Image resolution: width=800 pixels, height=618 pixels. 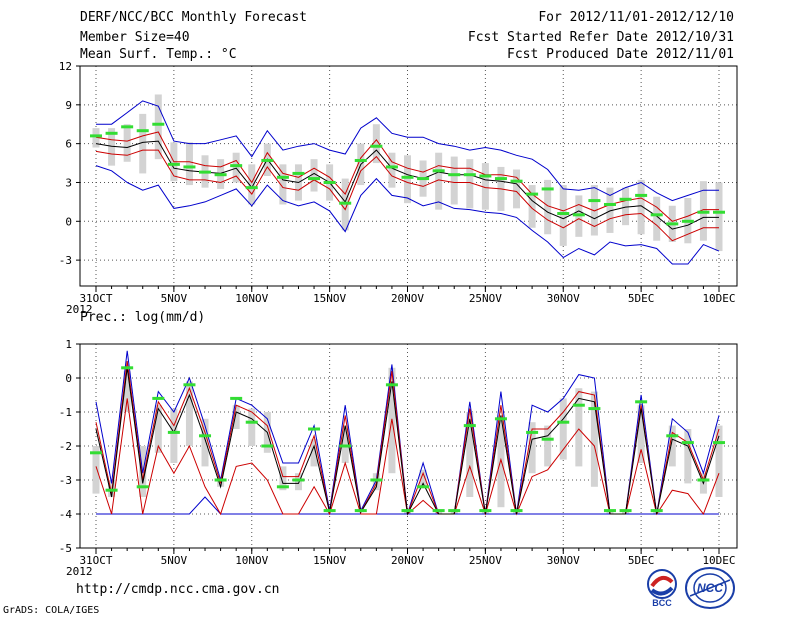 I want to click on y-tick-label: -5, so click(x=65, y=548).